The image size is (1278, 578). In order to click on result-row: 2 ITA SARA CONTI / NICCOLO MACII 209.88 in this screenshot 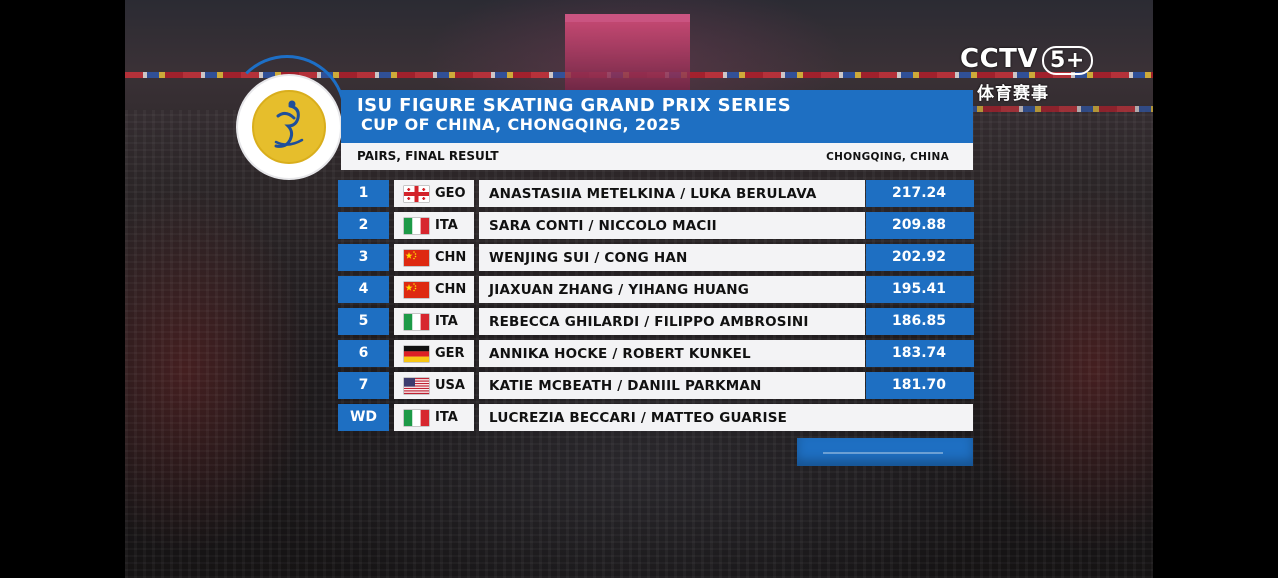, I will do `click(656, 225)`.